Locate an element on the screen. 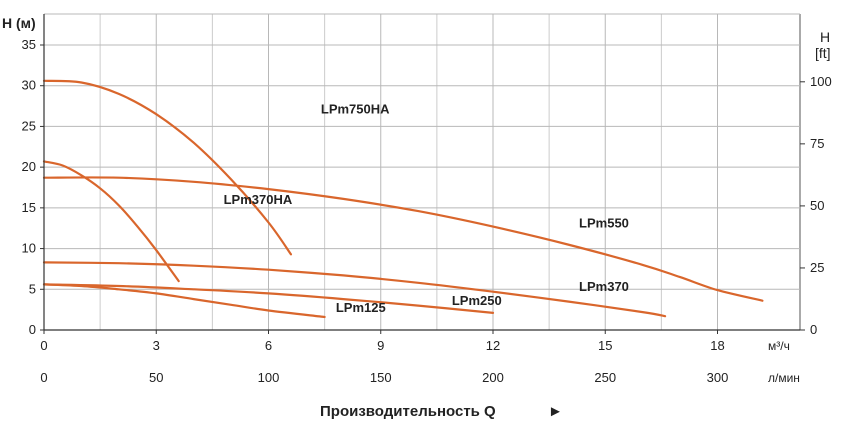 The height and width of the screenshot is (439, 855). series-label-lpm250: LPm250 is located at coordinates (477, 300).